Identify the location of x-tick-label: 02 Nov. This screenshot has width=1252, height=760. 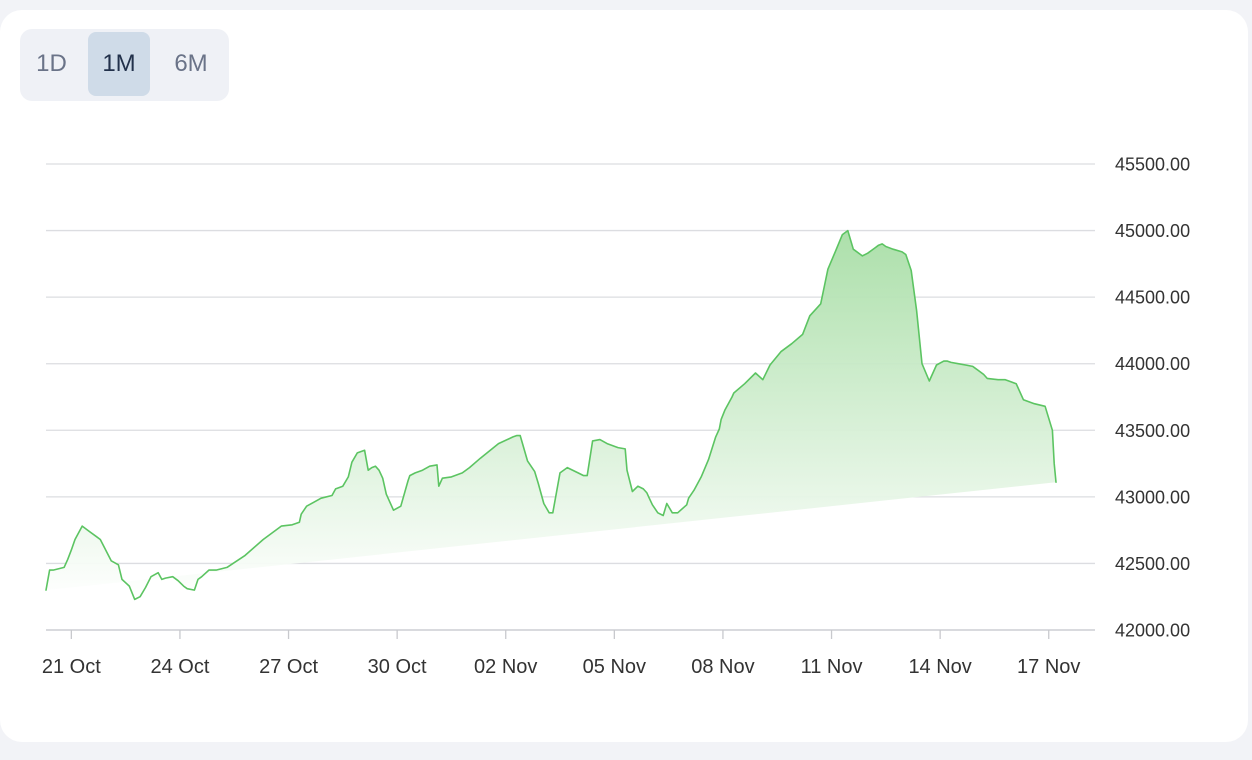
(505, 667).